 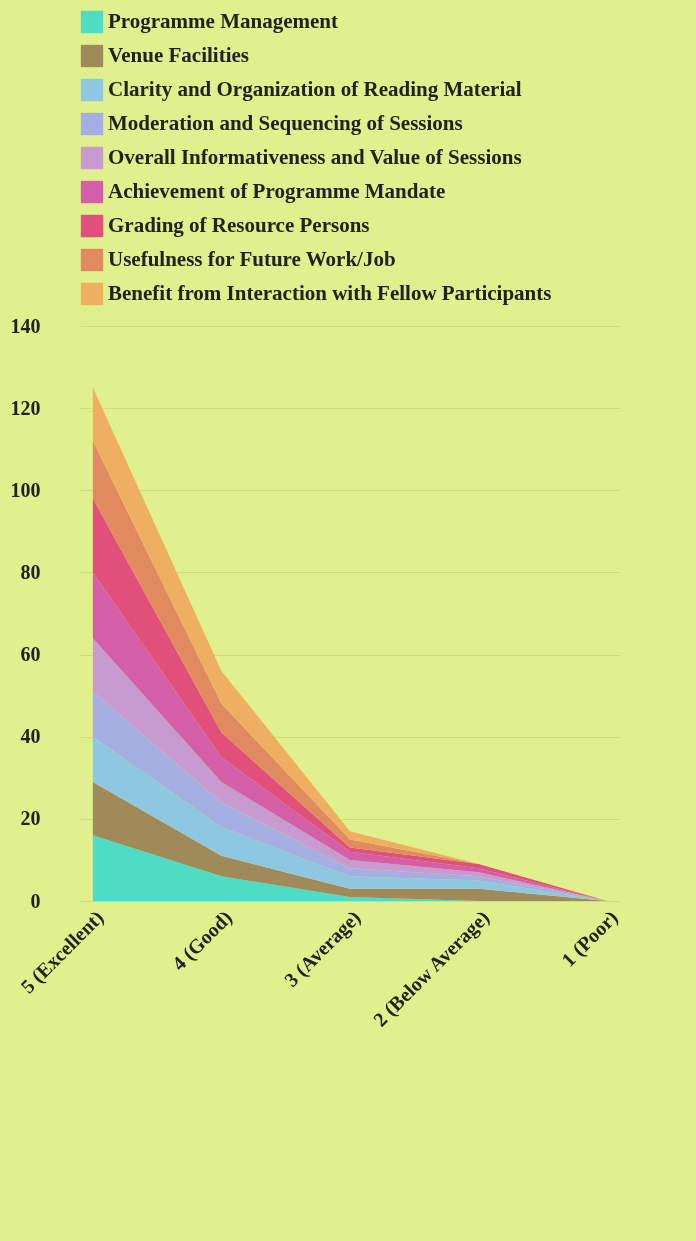 What do you see at coordinates (25, 489) in the screenshot?
I see `y-tick-label: 100` at bounding box center [25, 489].